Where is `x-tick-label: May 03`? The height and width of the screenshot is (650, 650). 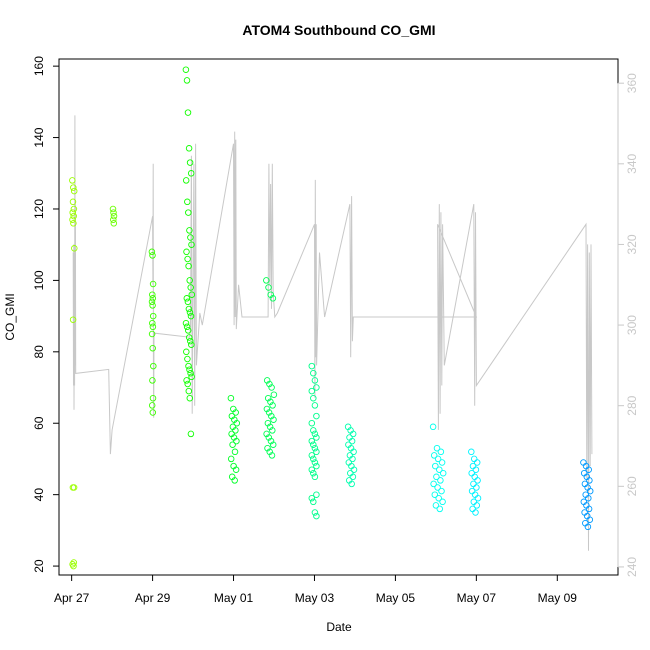 x-tick-label: May 03 is located at coordinates (315, 598).